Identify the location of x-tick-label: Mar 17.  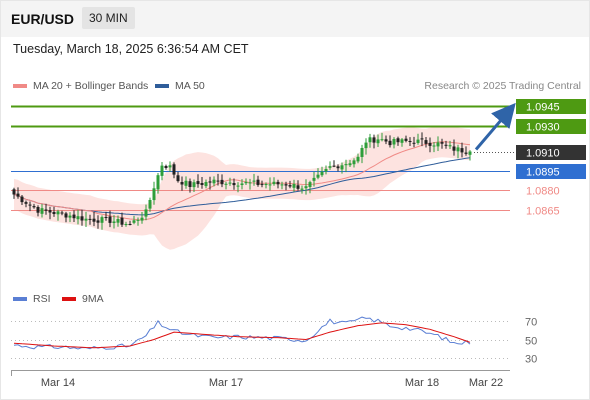
(226, 383).